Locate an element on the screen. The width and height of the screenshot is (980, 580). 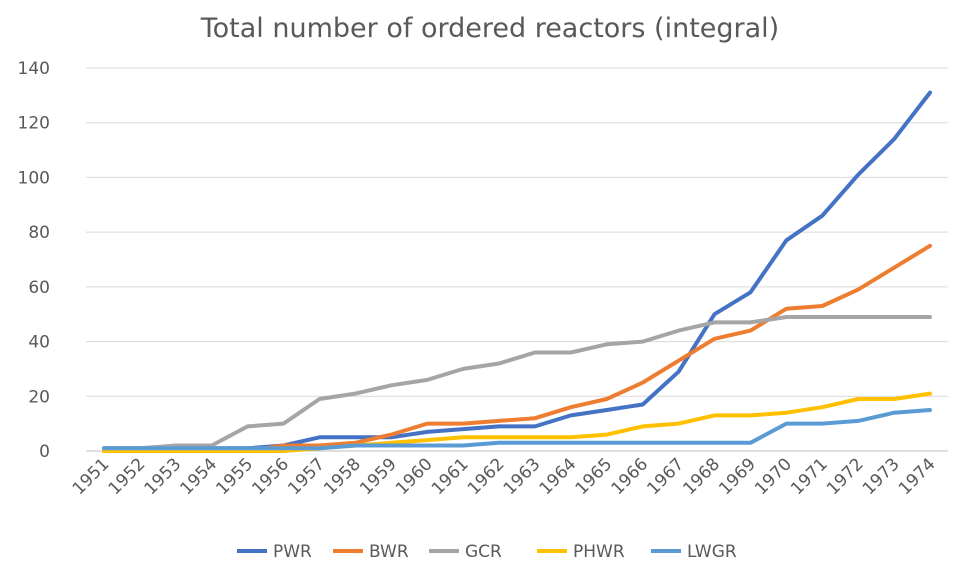
legend: PWR BWR GCR PHWR LWGR is located at coordinates (487, 552).